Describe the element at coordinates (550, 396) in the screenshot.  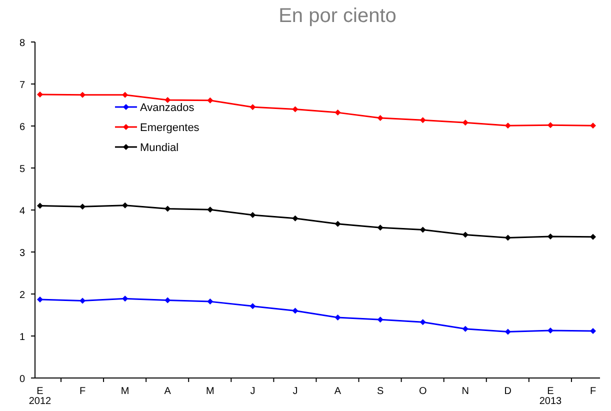
I see `x-tick-label: E 2013` at that location.